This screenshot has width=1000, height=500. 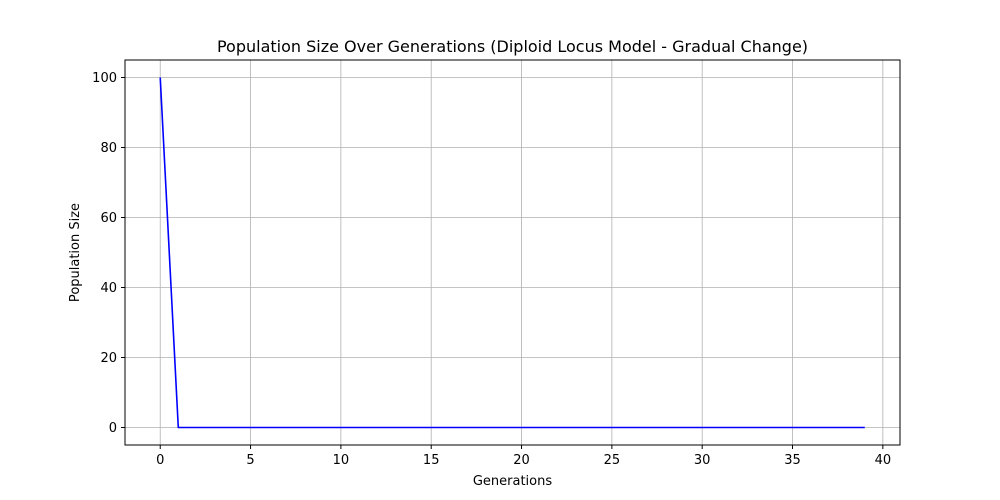 What do you see at coordinates (108, 148) in the screenshot?
I see `y-tick-label: 80` at bounding box center [108, 148].